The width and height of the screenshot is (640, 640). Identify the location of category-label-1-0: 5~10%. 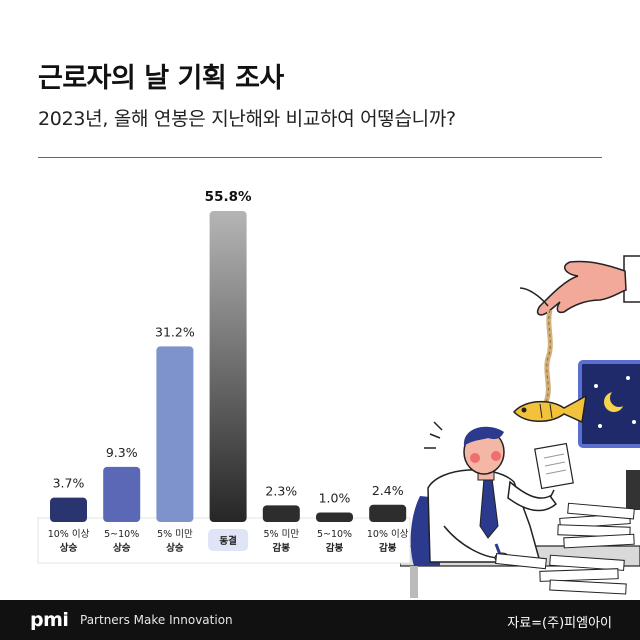
(121, 534).